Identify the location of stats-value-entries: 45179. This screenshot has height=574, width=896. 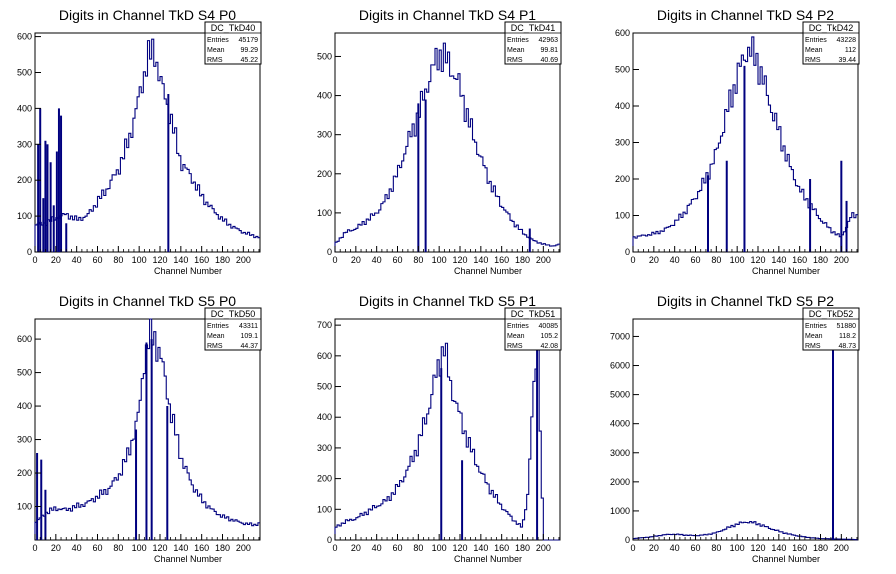
(249, 40).